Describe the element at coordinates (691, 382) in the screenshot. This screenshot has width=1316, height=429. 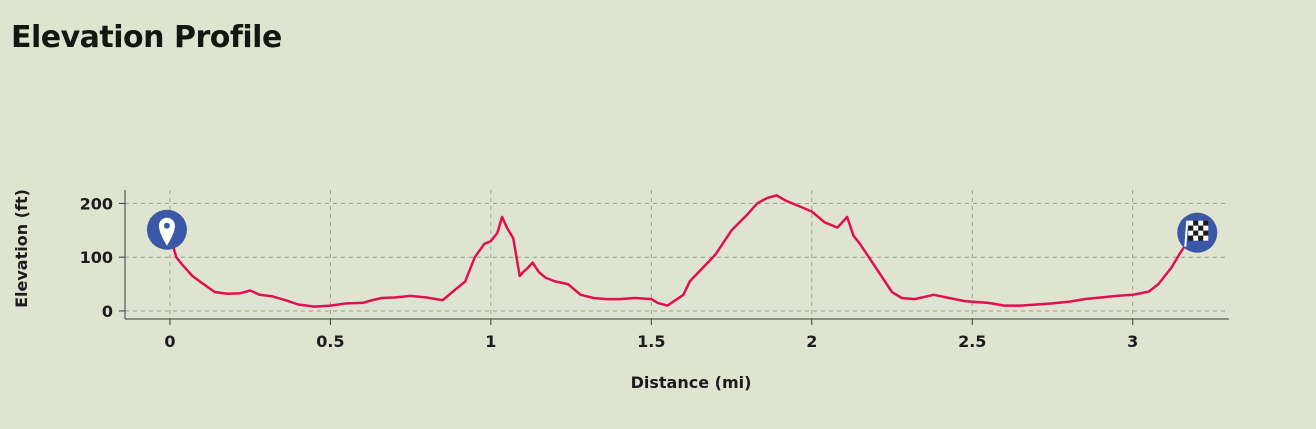
I see `x-axis-title: Distance (mi)` at that location.